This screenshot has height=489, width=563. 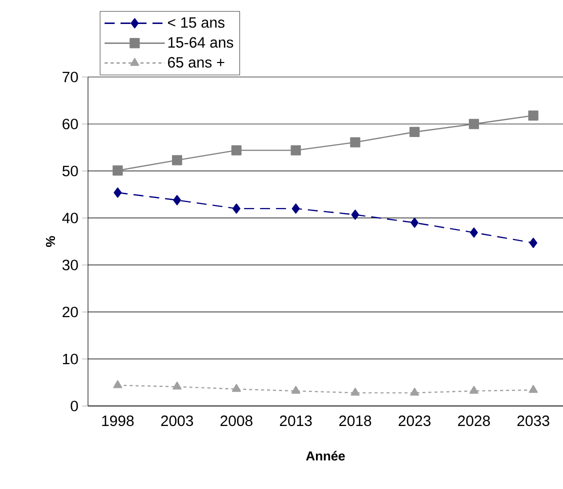 I want to click on x-tick-label: 2003, so click(x=177, y=421).